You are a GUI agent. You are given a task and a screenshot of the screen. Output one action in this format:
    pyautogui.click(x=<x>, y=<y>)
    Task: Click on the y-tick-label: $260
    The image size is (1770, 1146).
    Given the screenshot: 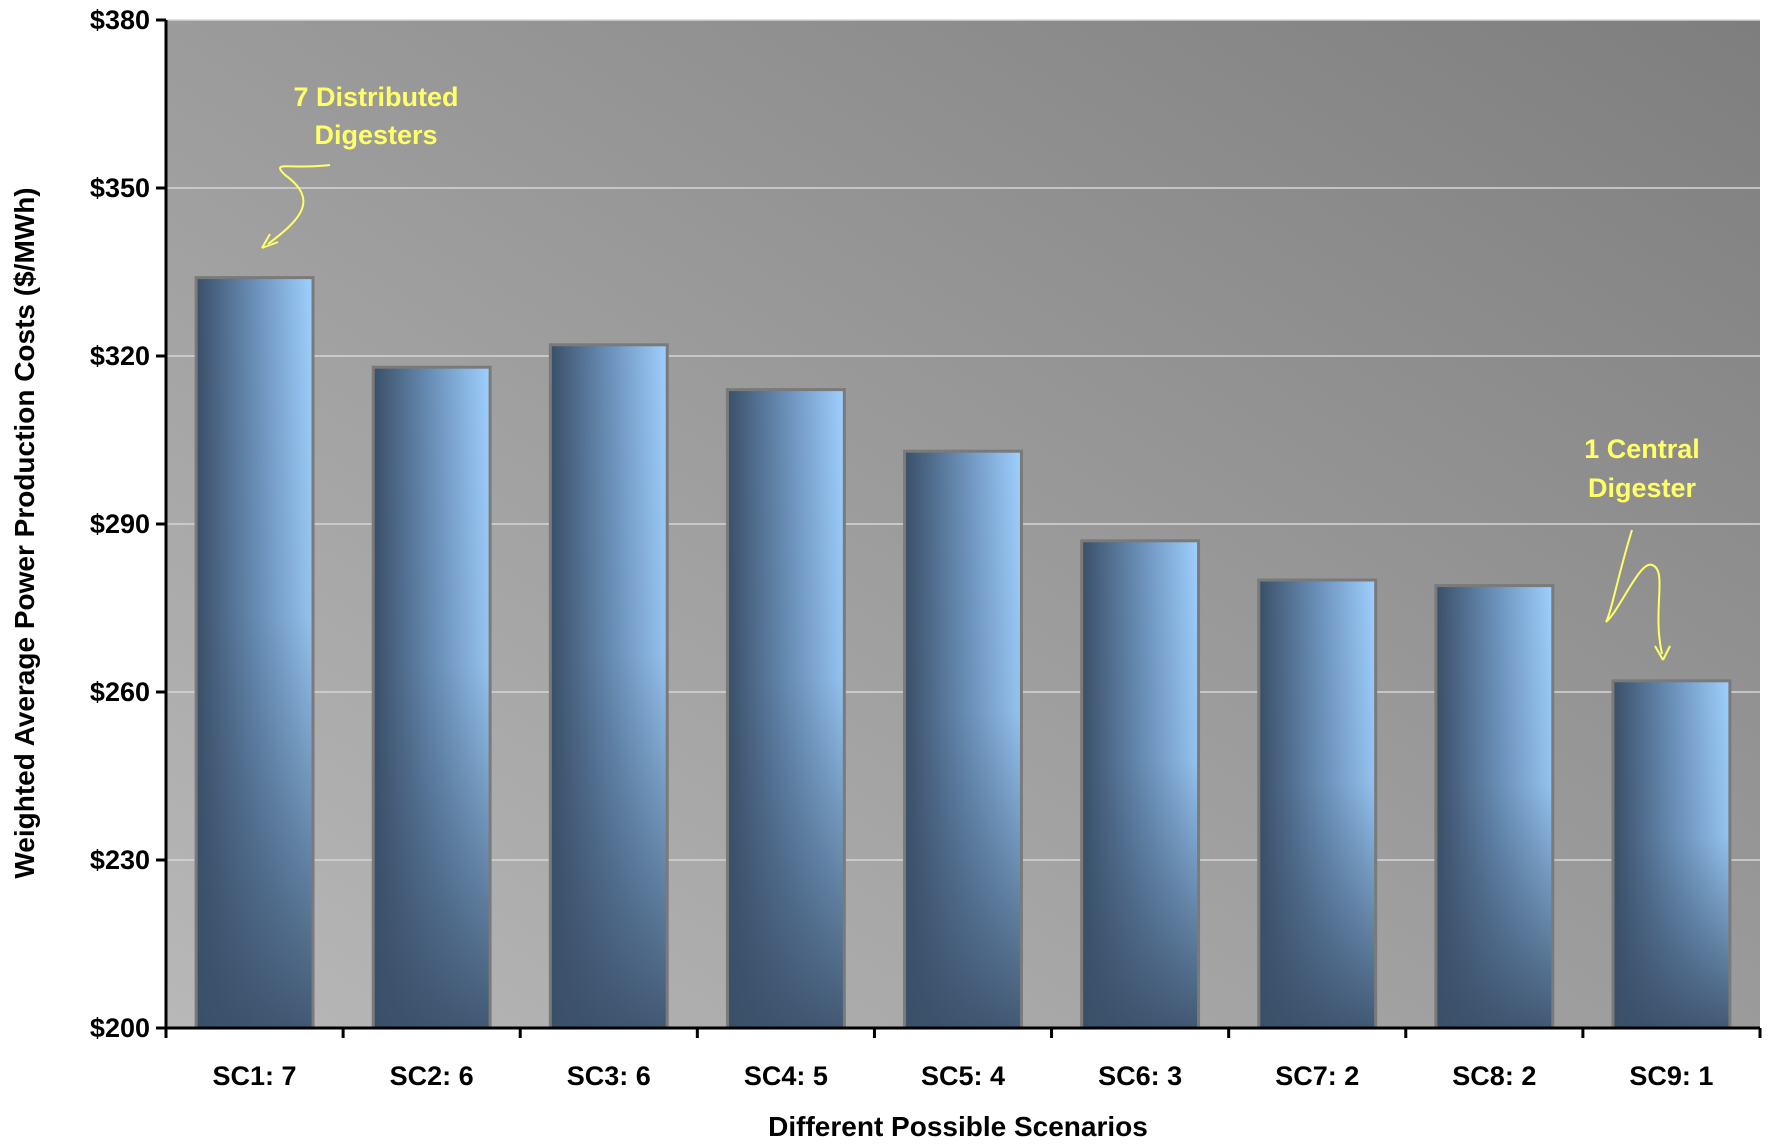 What is the action you would take?
    pyautogui.click(x=120, y=692)
    